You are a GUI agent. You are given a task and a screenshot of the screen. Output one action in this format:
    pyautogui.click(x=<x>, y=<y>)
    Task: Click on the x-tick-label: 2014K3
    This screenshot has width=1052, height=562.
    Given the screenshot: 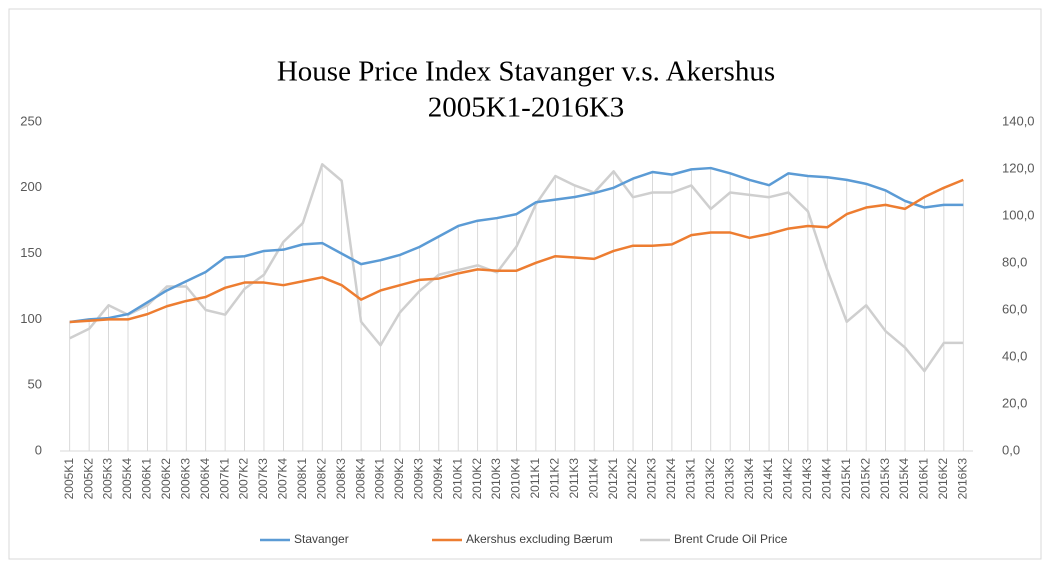 What is the action you would take?
    pyautogui.click(x=807, y=479)
    